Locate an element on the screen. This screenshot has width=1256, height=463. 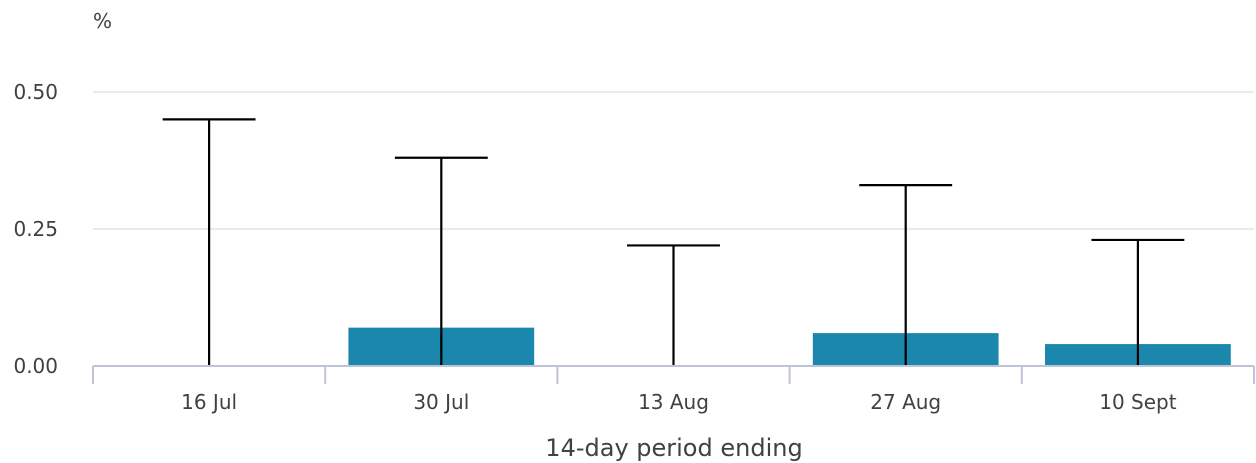
y-tick-label: 0.25 is located at coordinates (35, 229).